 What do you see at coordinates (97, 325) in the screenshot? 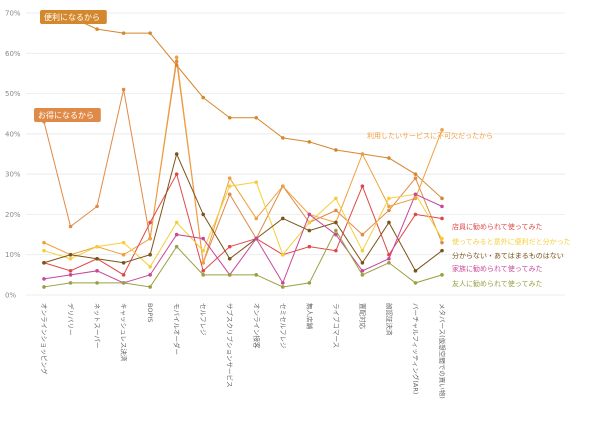
I see `x-category-label: ネットスーパー` at bounding box center [97, 325].